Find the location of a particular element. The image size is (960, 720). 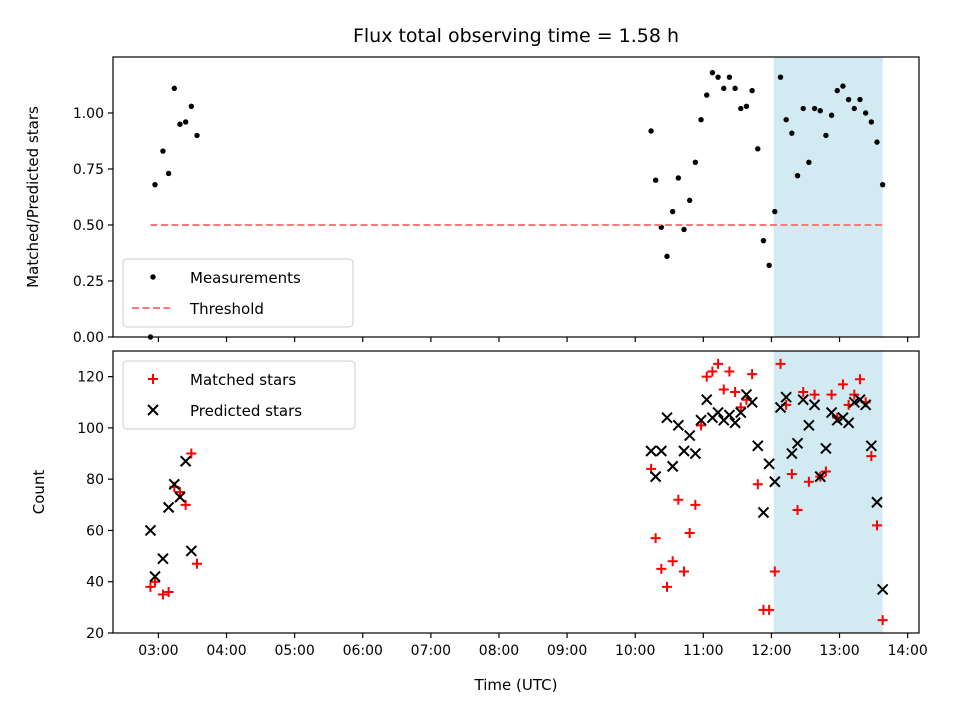

top-y-axis-label: Matched/Predicted stars is located at coordinates (33, 197).